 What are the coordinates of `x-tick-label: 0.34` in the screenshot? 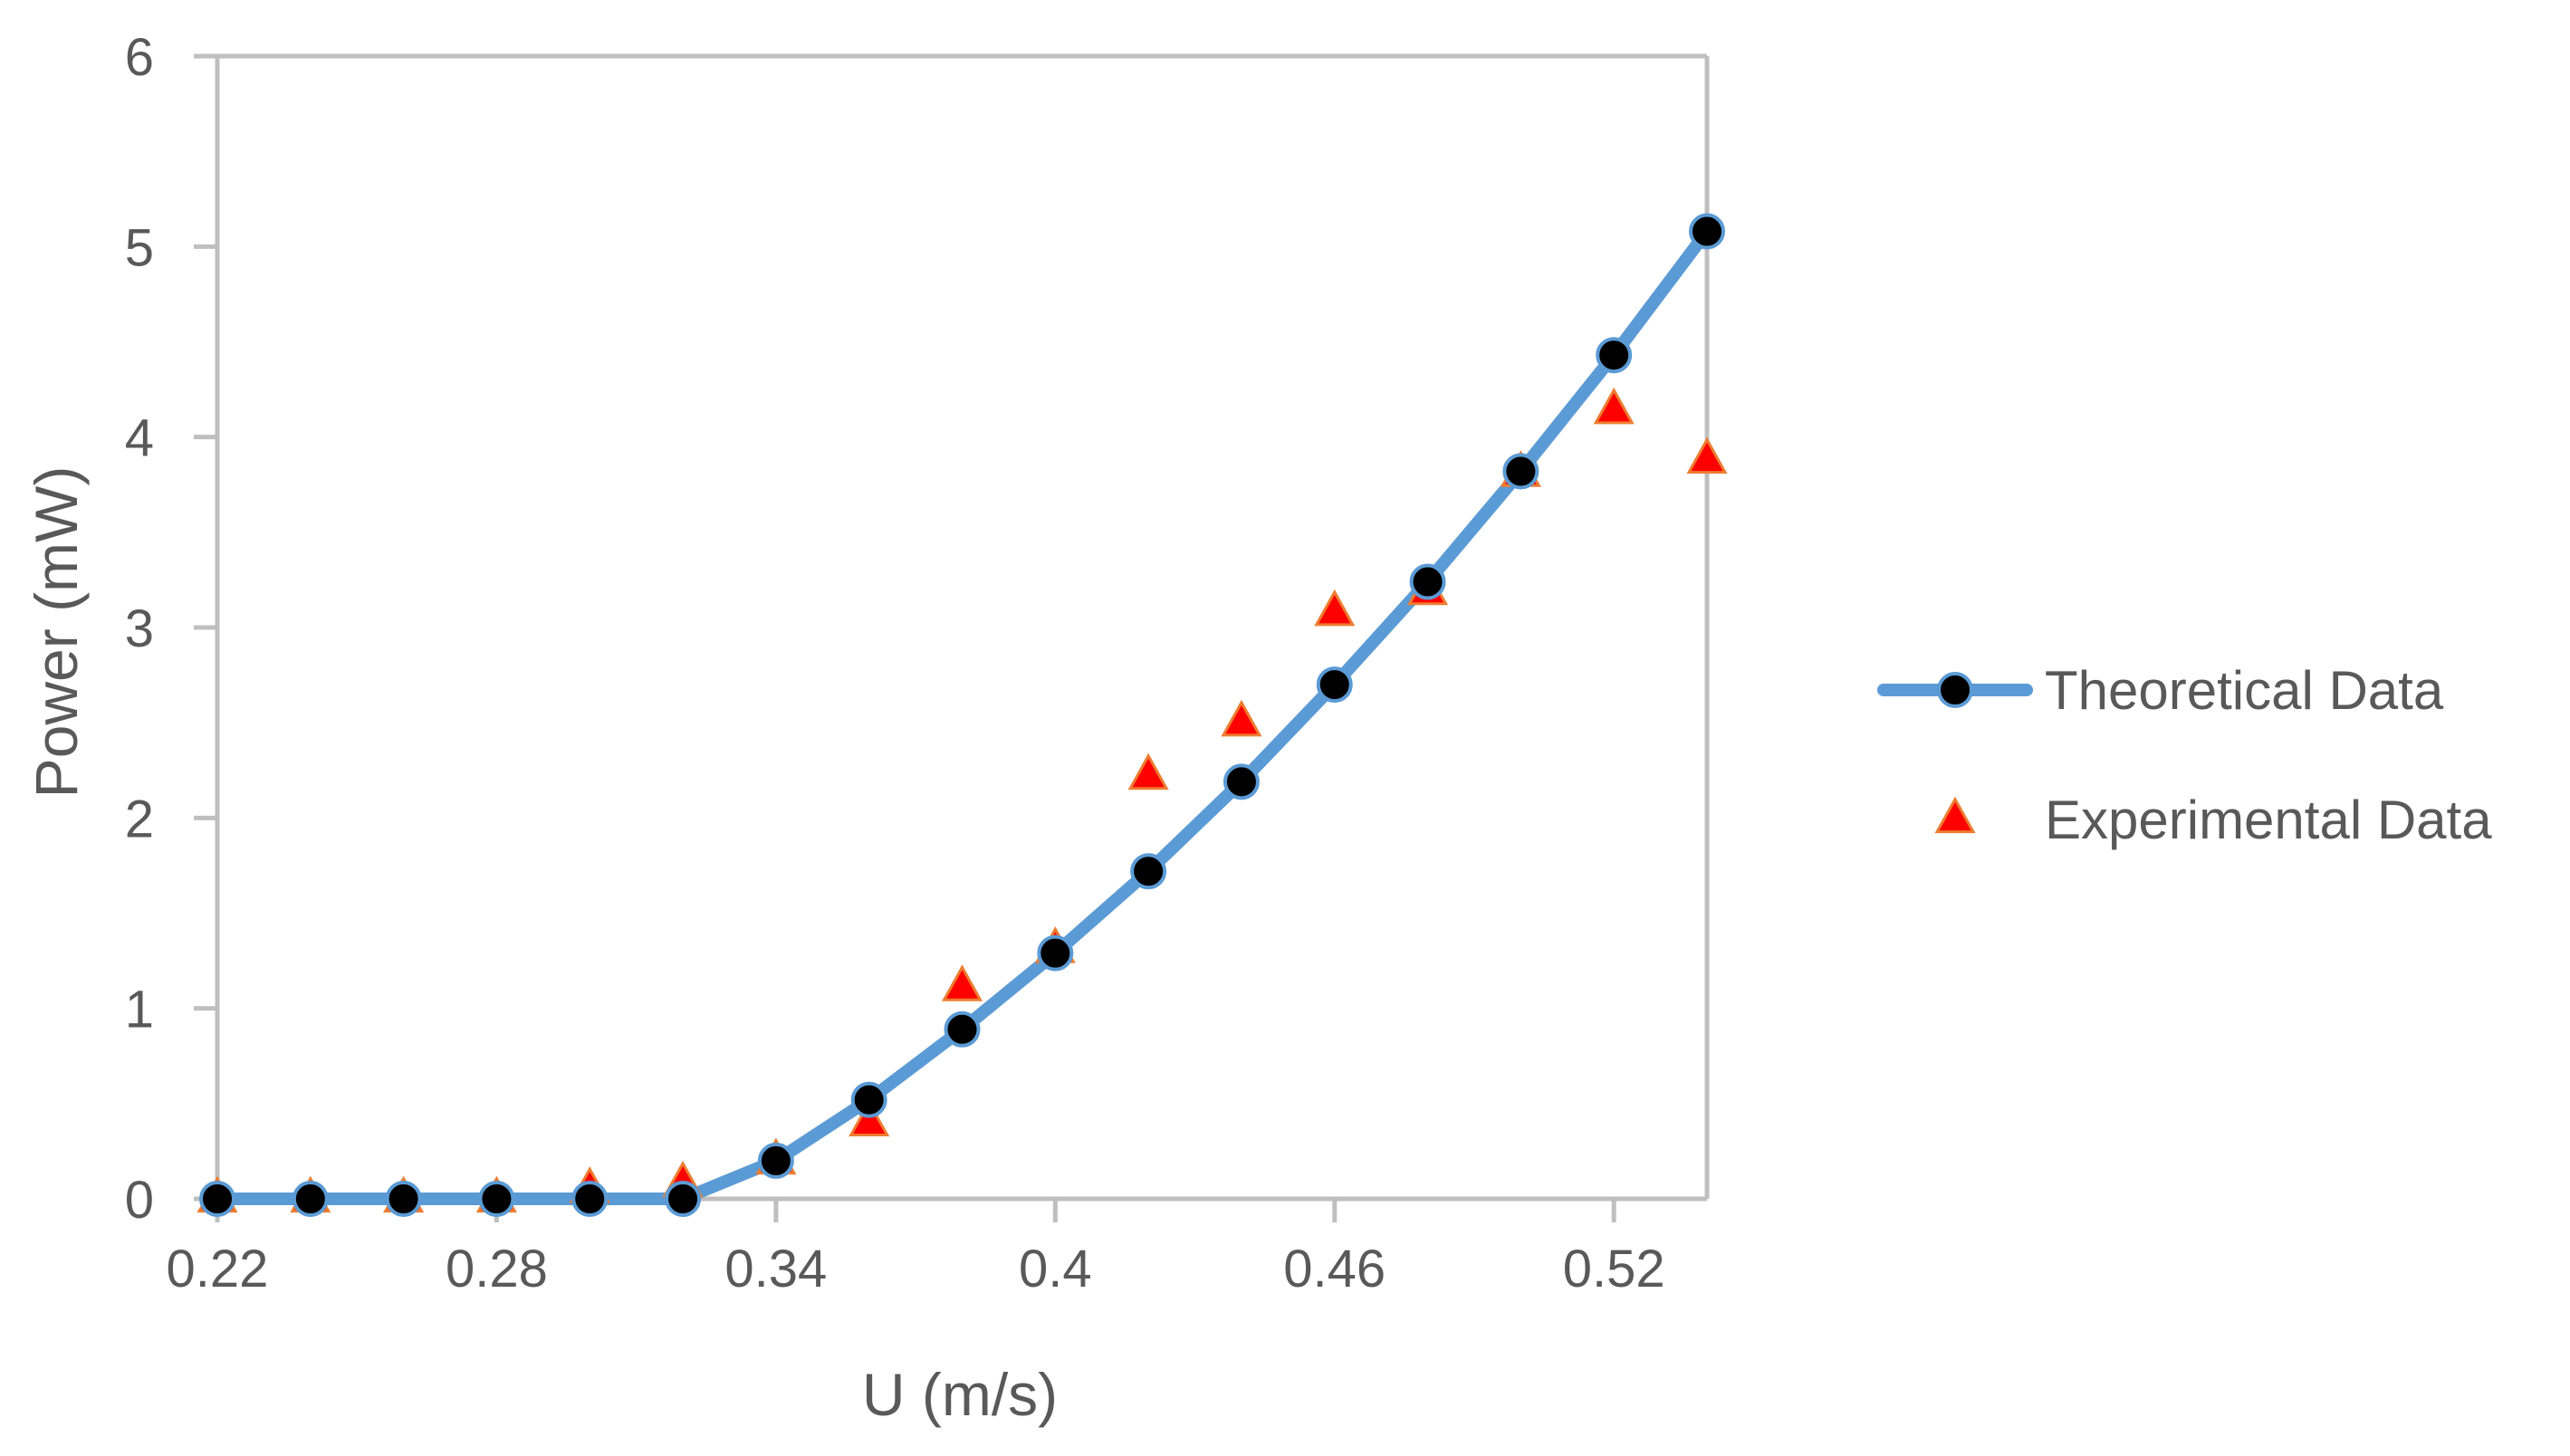 It's located at (776, 1269).